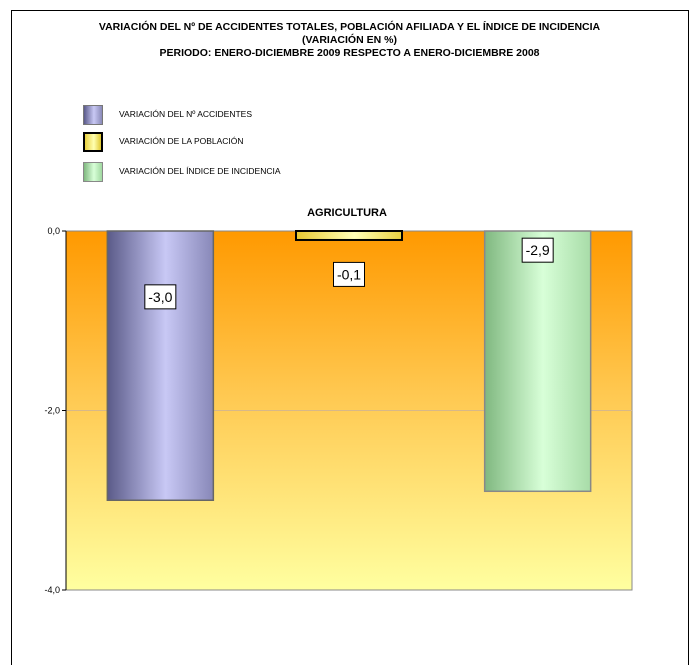 This screenshot has width=699, height=665. I want to click on data-label-group: -2,9, so click(537, 250).